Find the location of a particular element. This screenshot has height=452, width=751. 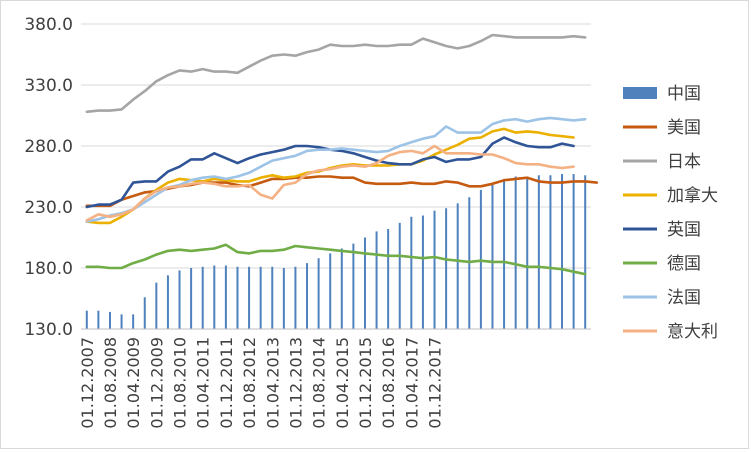

legend-label: 加拿大 is located at coordinates (692, 195).